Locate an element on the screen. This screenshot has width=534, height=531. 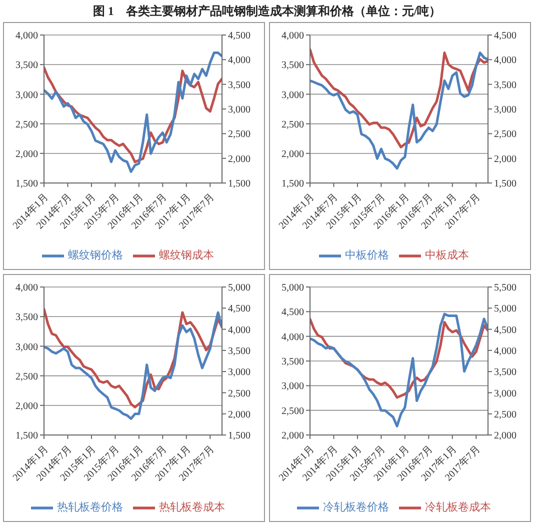
legend-label: 热轧板卷价格 is located at coordinates (90, 508).